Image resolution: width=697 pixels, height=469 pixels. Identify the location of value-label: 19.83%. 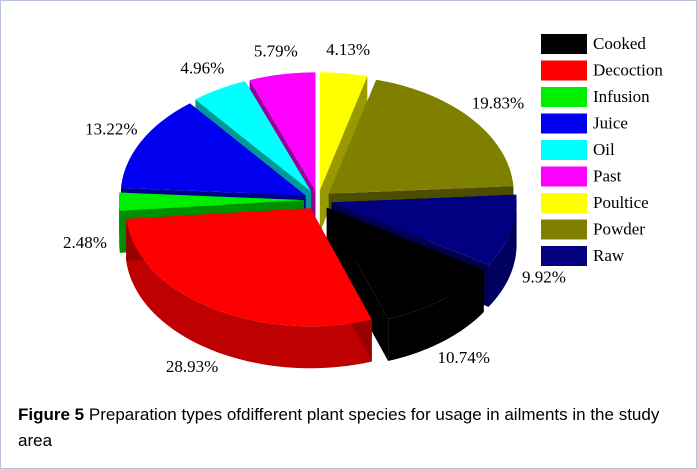
(498, 103).